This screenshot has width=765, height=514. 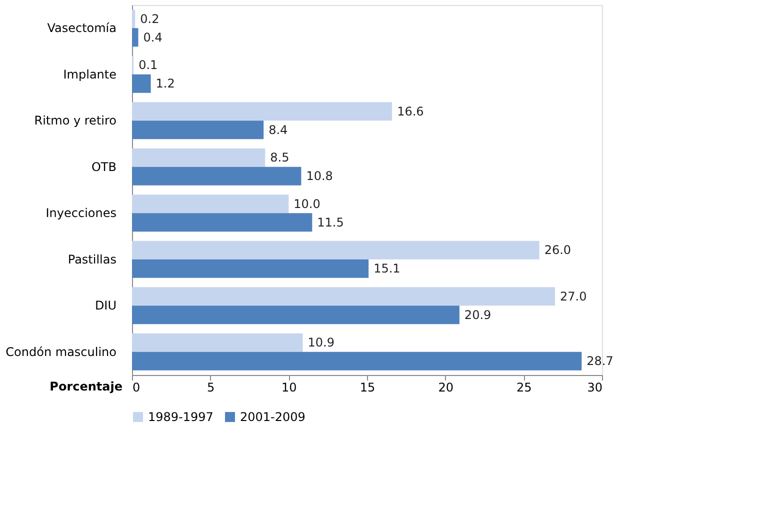 I want to click on data-label: 20.9, so click(x=478, y=315).